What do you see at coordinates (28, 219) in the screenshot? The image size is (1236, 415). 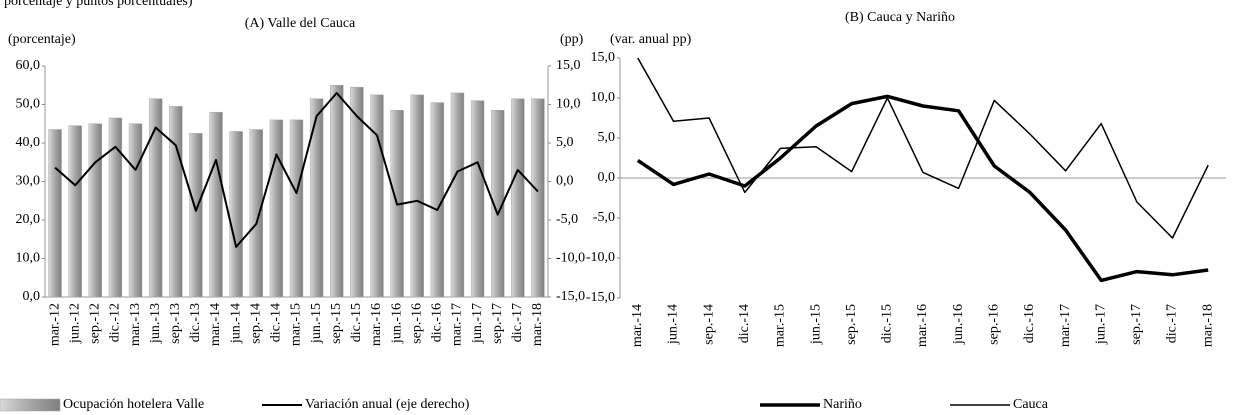 I see `y-tick-label: 20,0` at bounding box center [28, 219].